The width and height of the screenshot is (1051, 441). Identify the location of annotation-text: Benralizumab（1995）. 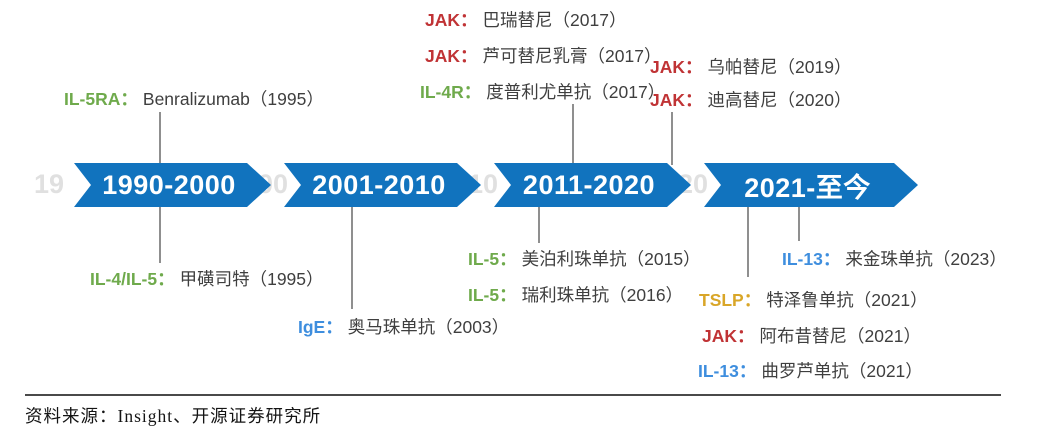
(233, 99).